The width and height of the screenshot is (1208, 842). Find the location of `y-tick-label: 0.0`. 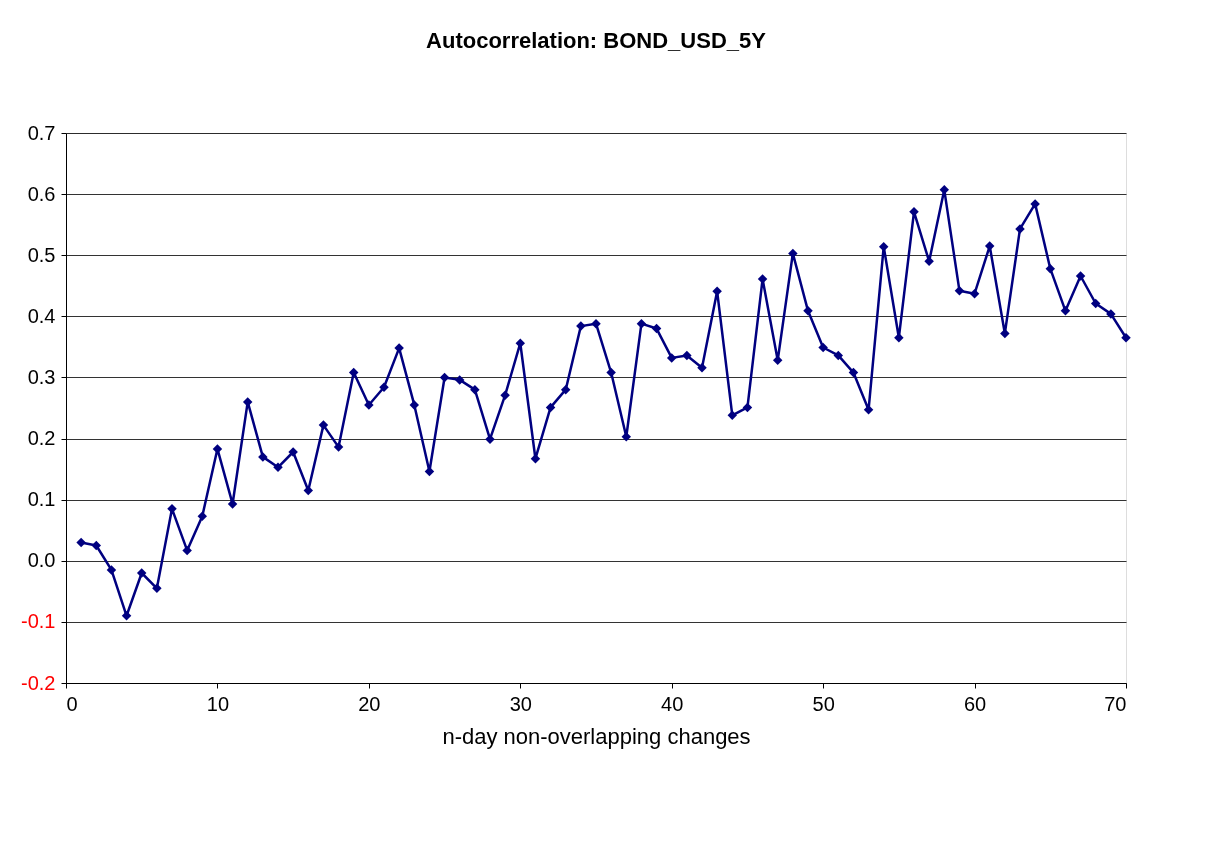

y-tick-label: 0.0 is located at coordinates (41, 560).